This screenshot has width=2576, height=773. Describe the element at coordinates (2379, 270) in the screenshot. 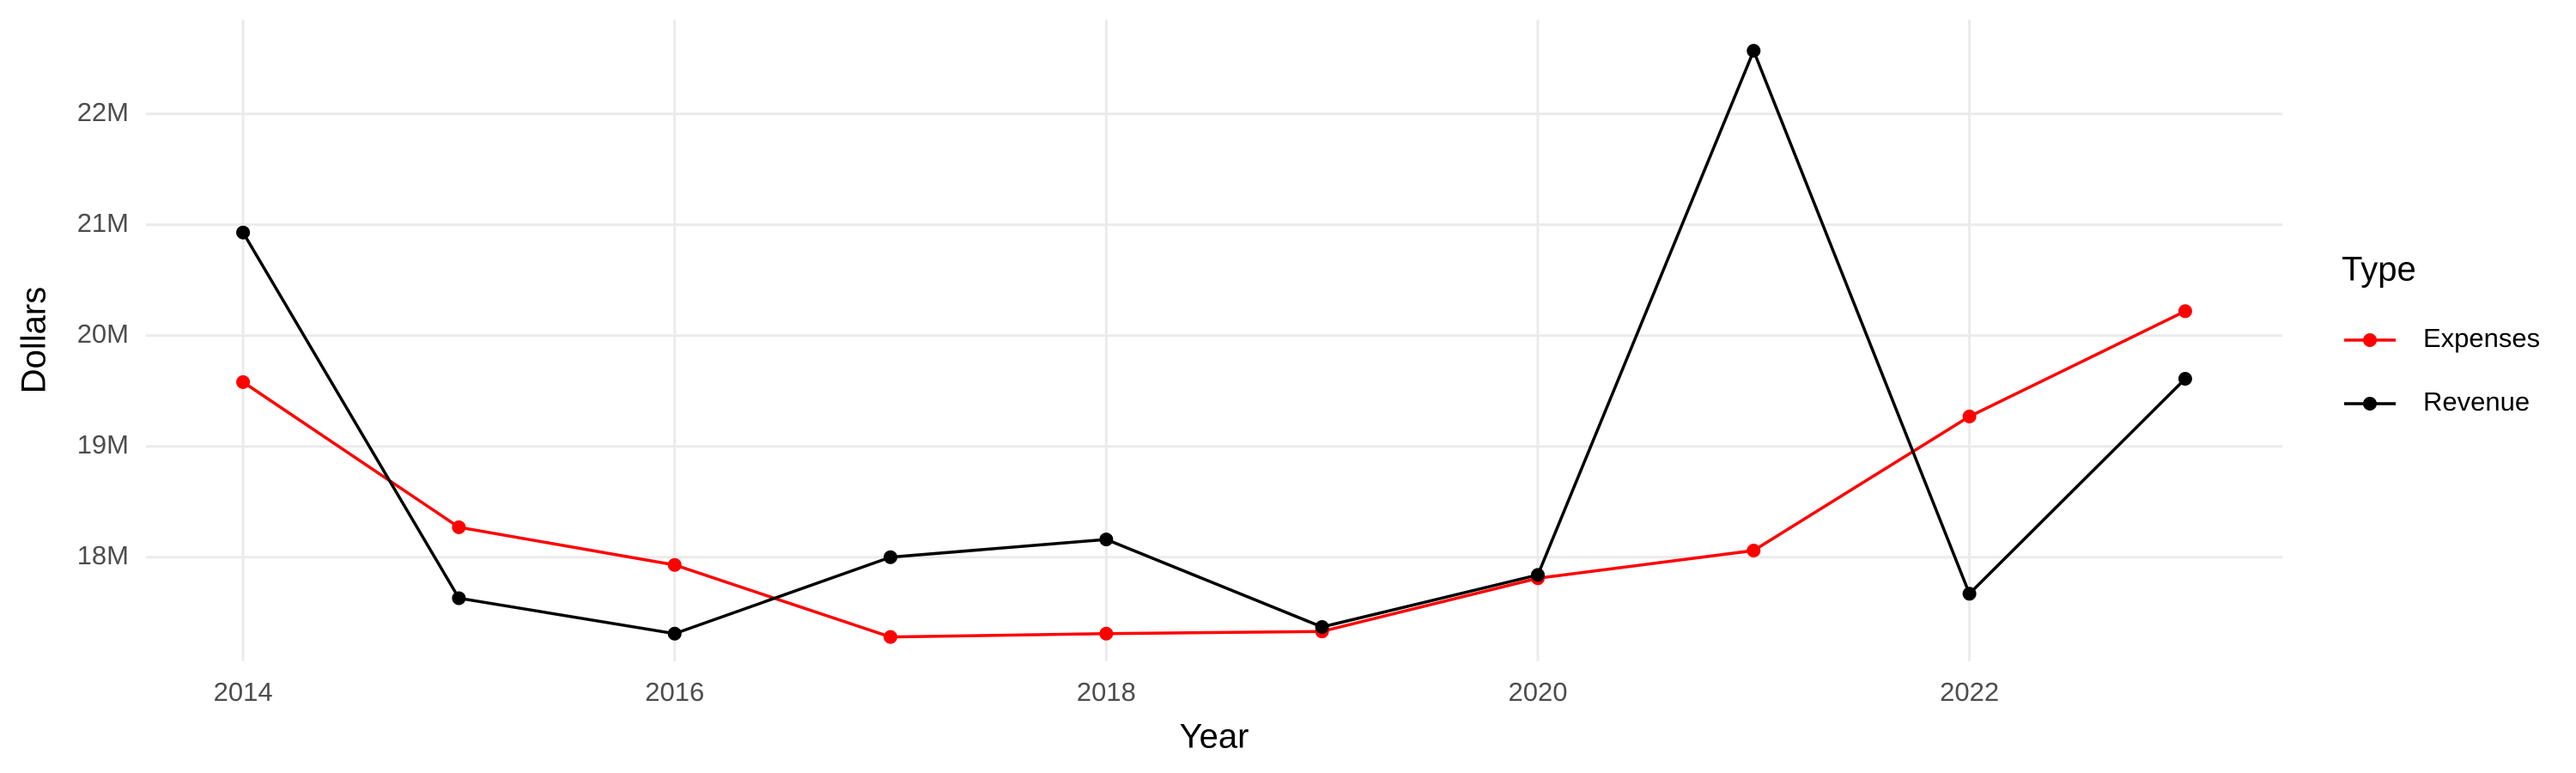

I see `legend-title: Type` at that location.